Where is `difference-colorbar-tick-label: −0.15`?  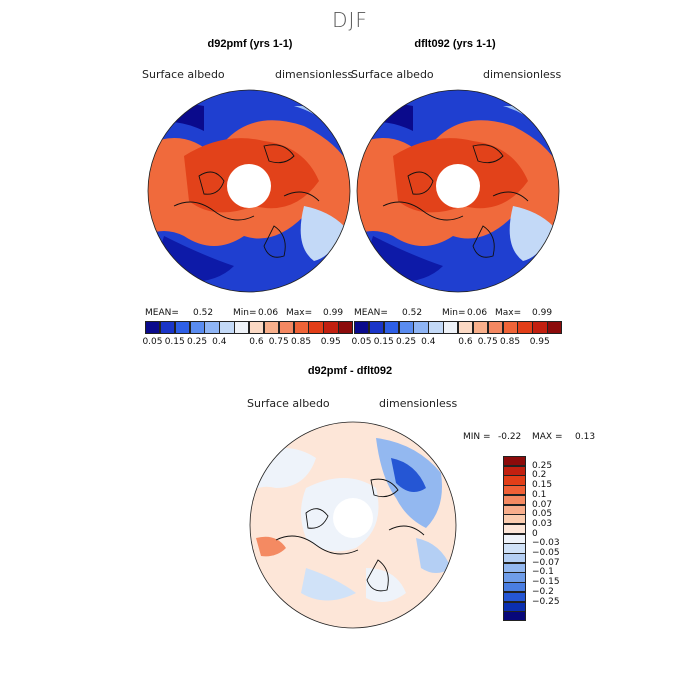
difference-colorbar-tick-label: −0.15 is located at coordinates (546, 582).